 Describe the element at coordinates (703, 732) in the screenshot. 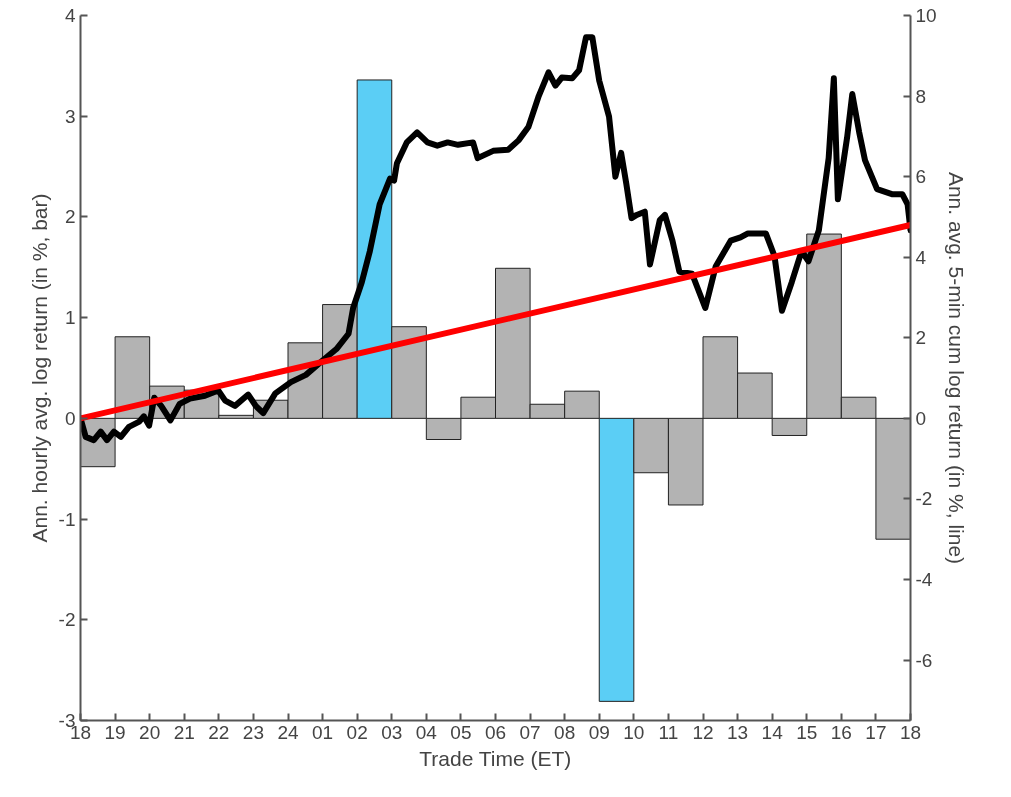

I see `x-tick-label: 12` at that location.